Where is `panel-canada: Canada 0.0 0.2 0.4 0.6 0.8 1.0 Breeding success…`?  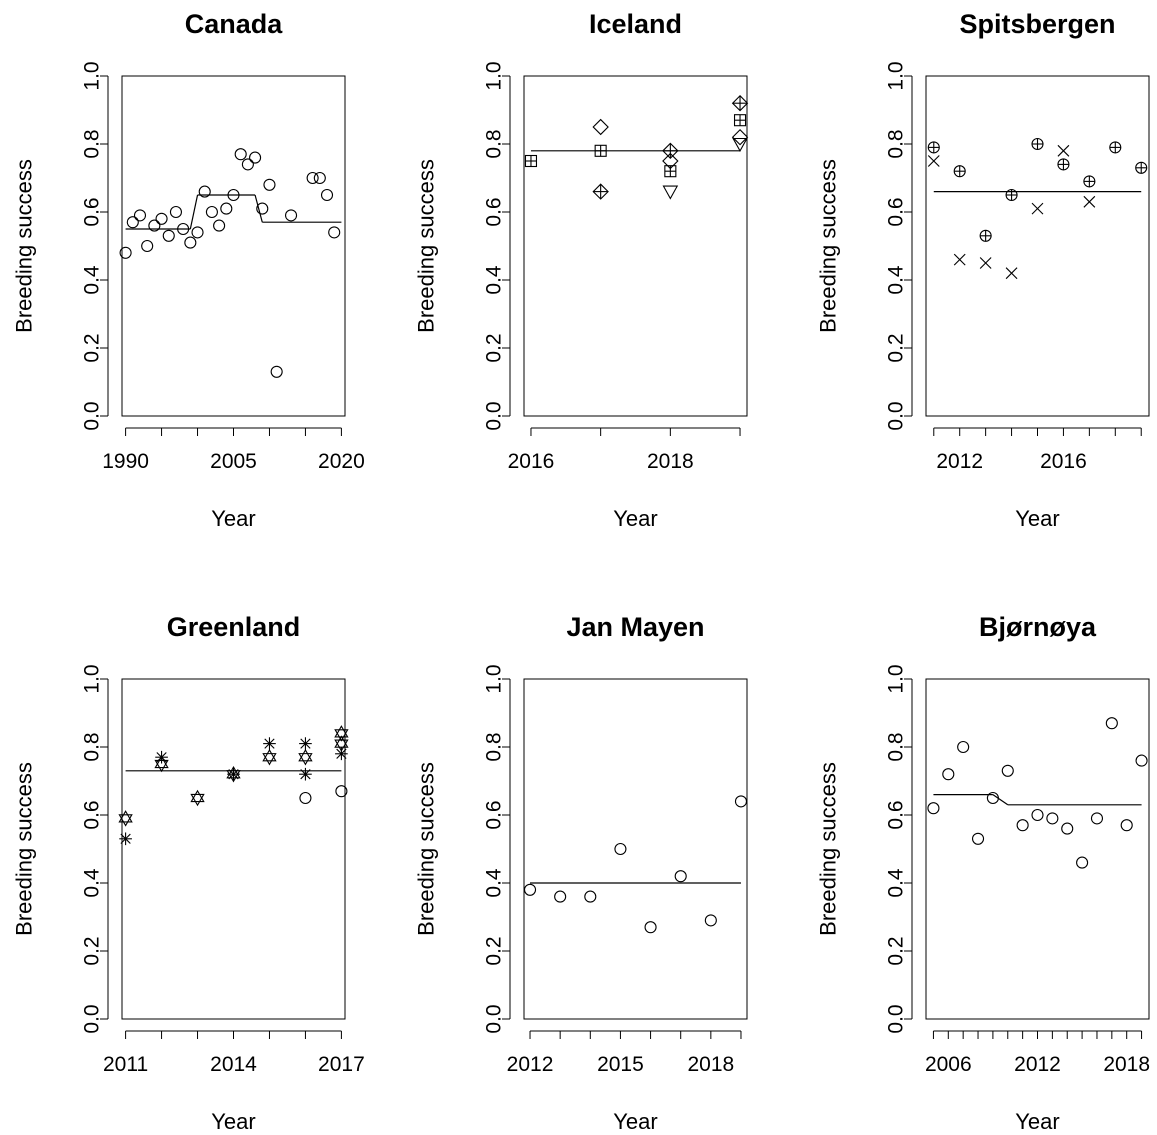 panel-canada: Canada 0.0 0.2 0.4 0.6 0.8 1.0 Breeding success… is located at coordinates (188, 270).